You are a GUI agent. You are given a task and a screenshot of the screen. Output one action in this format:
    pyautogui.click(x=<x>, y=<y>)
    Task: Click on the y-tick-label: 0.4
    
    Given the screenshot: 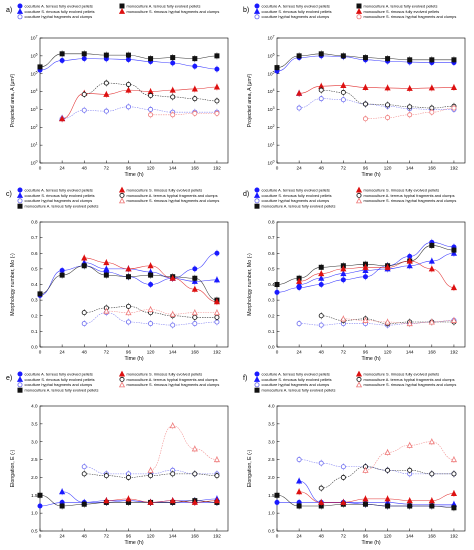 What is the action you would take?
    pyautogui.click(x=34, y=284)
    